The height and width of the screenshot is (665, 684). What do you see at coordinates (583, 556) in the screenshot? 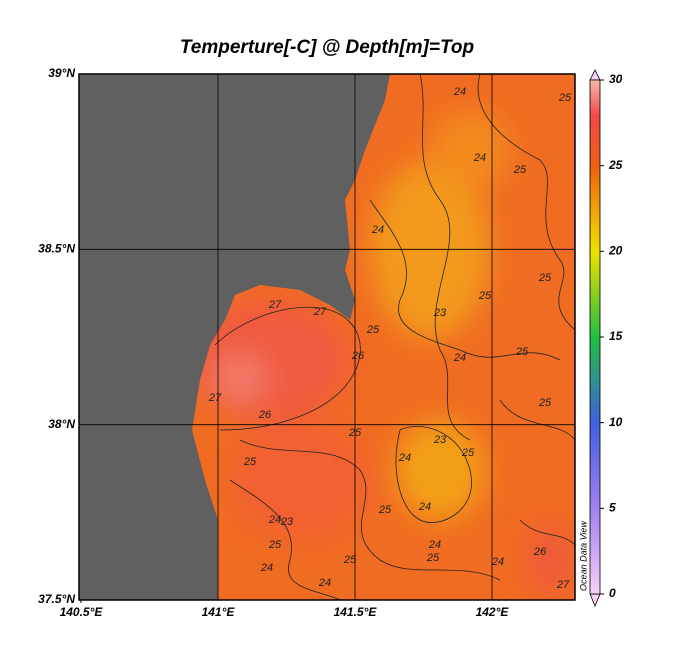
I see `watermark: Ocean Data View` at bounding box center [583, 556].